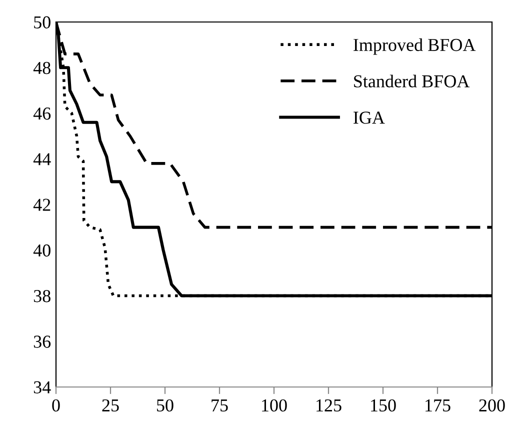  Describe the element at coordinates (56, 405) in the screenshot. I see `x-tick-label: 0` at that location.